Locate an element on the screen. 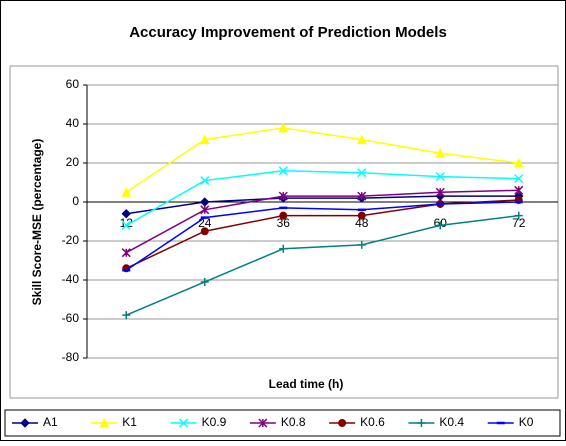 The width and height of the screenshot is (566, 446). y-tick-label: 60 is located at coordinates (73, 84).